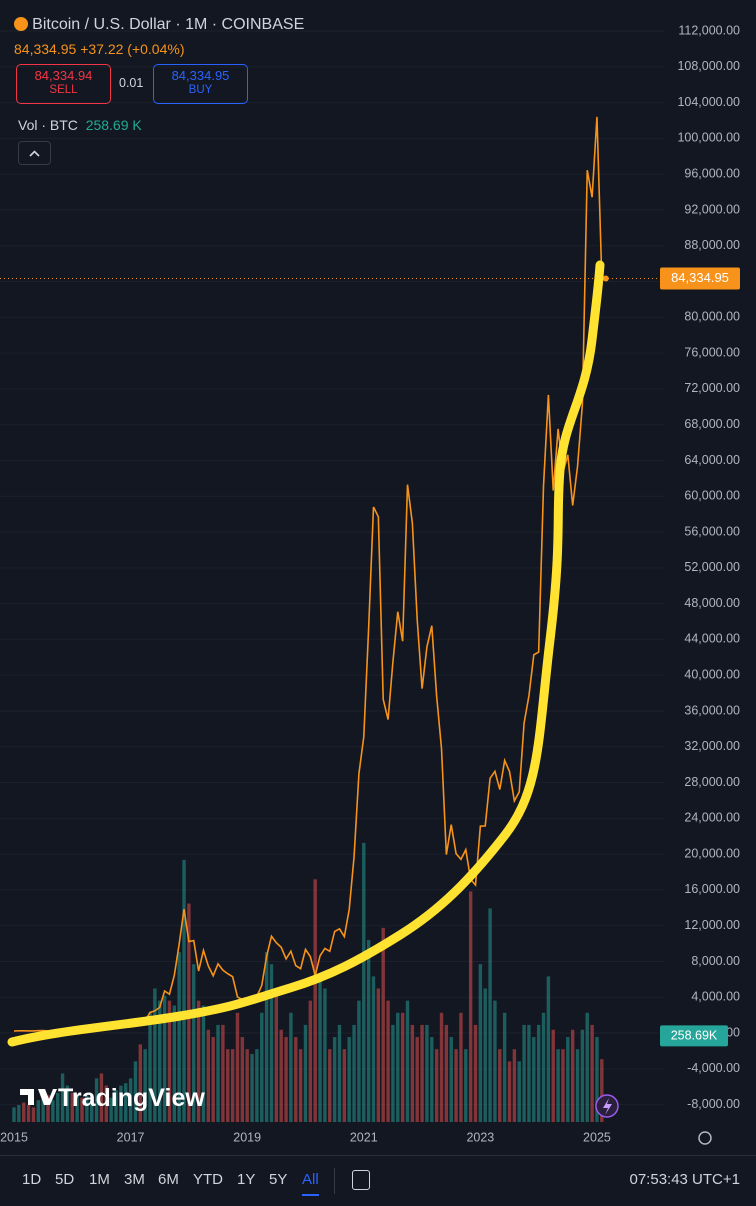  Describe the element at coordinates (32, 1179) in the screenshot. I see `range-button: 1D` at that location.